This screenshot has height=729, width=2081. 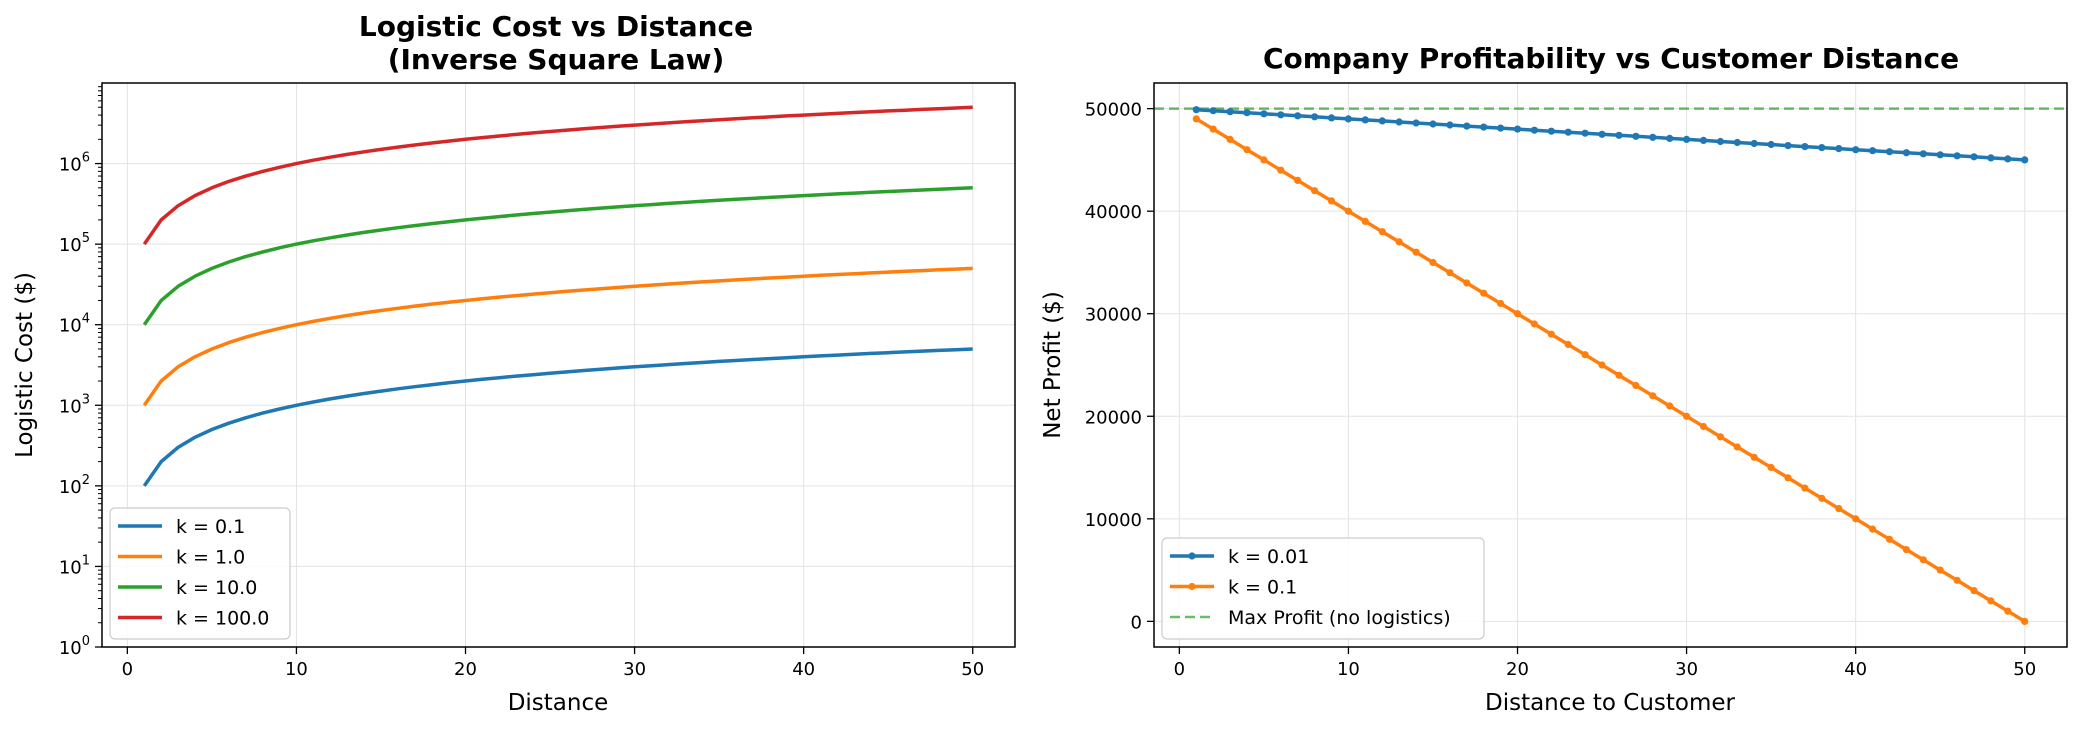 What do you see at coordinates (216, 588) in the screenshot?
I see `left-legend-label: k = 10.0` at bounding box center [216, 588].